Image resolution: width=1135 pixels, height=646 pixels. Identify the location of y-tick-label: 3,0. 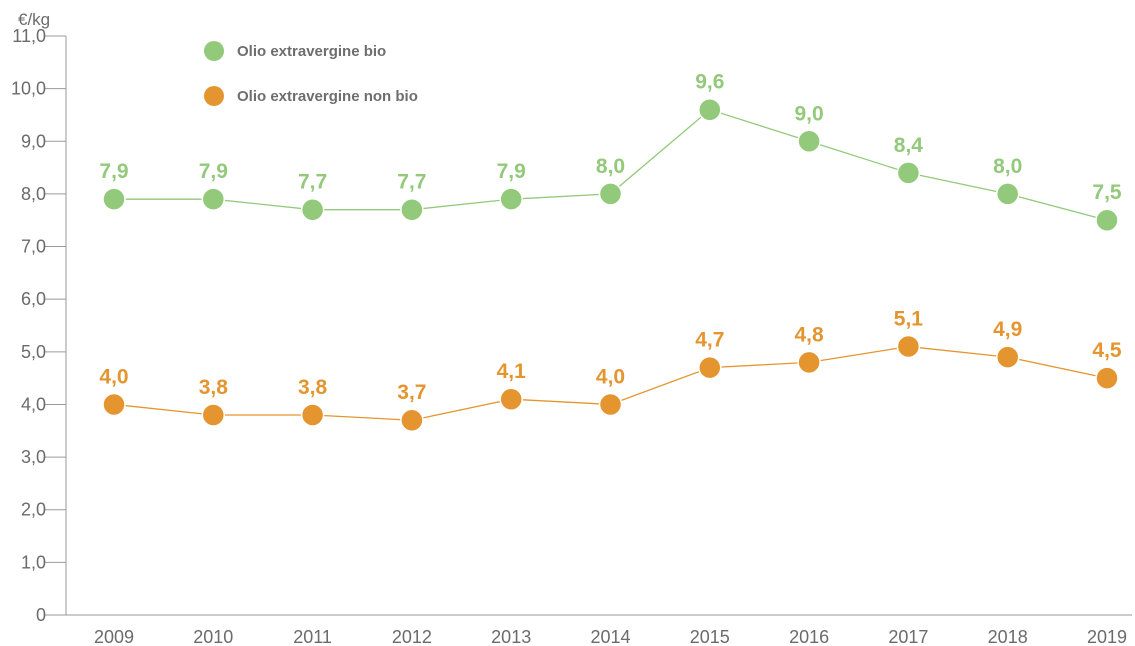
(33, 457).